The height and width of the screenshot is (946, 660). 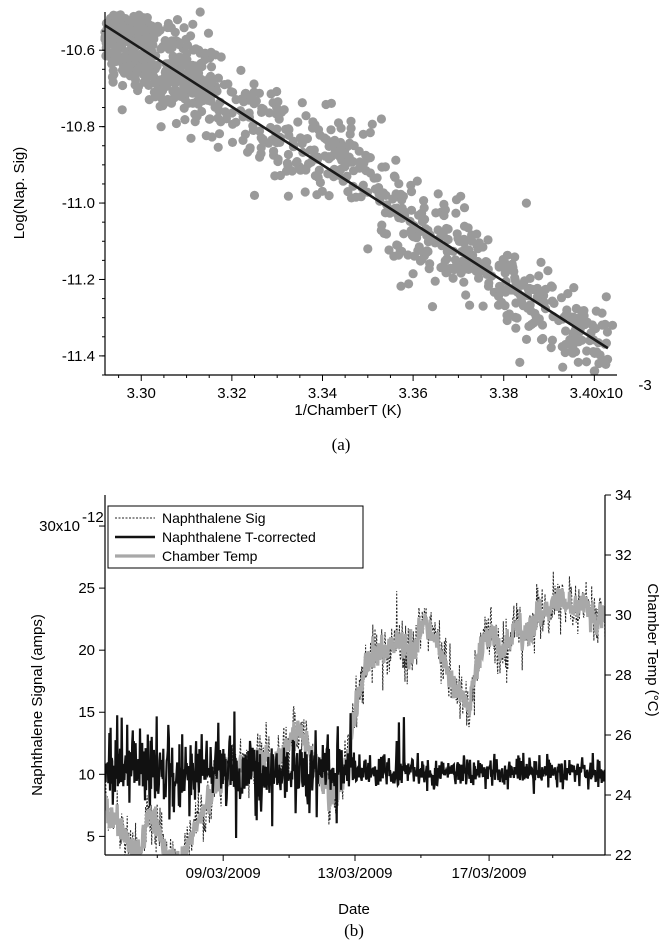 I want to click on y-right-tick-label: 30, so click(x=623, y=615).